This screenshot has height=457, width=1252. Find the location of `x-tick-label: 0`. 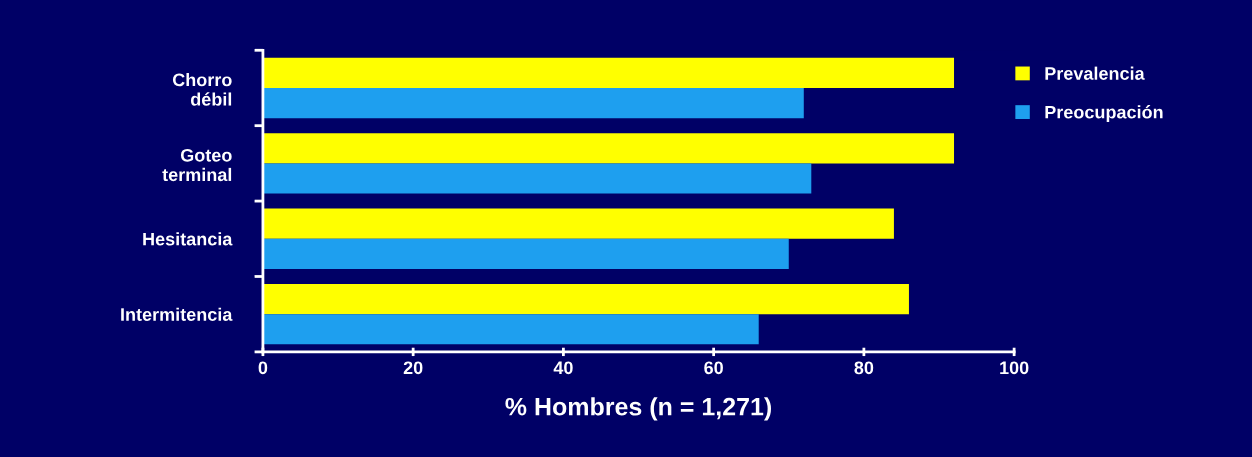

x-tick-label: 0 is located at coordinates (263, 368).